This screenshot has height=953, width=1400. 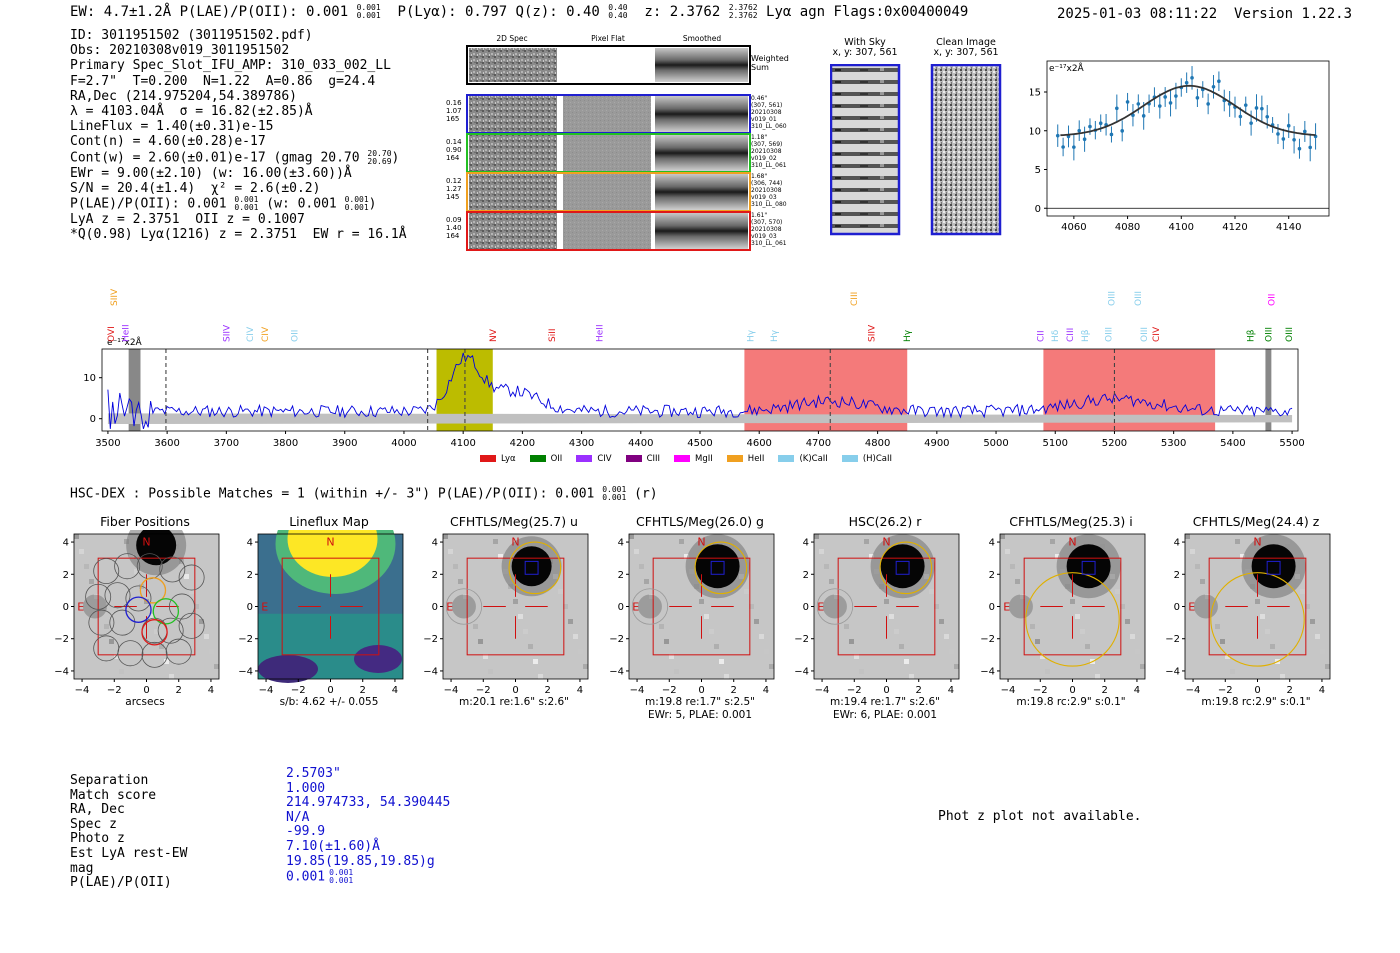 What do you see at coordinates (1188, 110) in the screenshot?
I see `zoom-model-line` at bounding box center [1188, 110].